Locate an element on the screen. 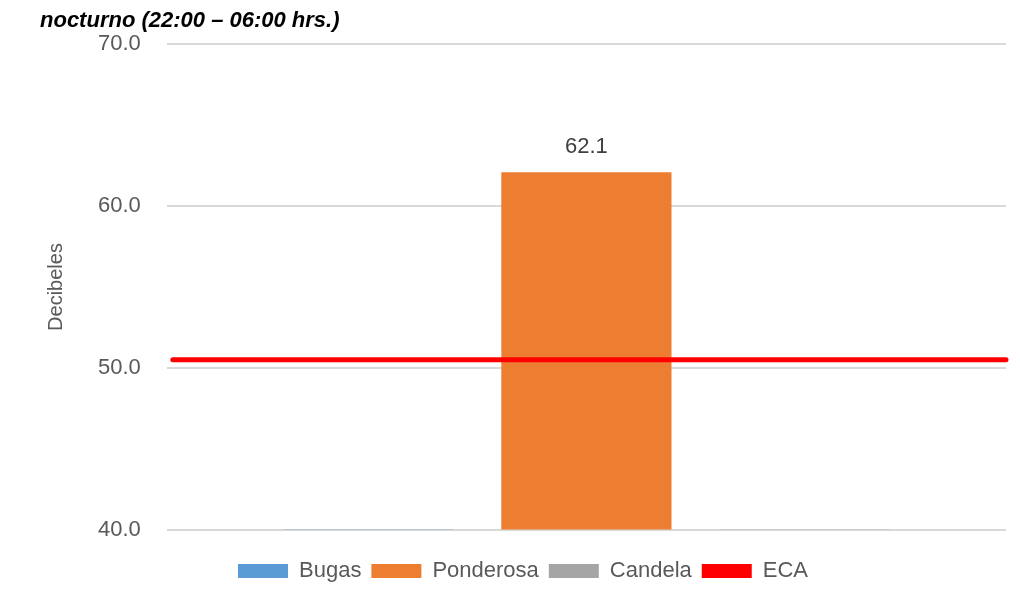 This screenshot has width=1020, height=596. y-axis-title: Decibeles is located at coordinates (54, 287).